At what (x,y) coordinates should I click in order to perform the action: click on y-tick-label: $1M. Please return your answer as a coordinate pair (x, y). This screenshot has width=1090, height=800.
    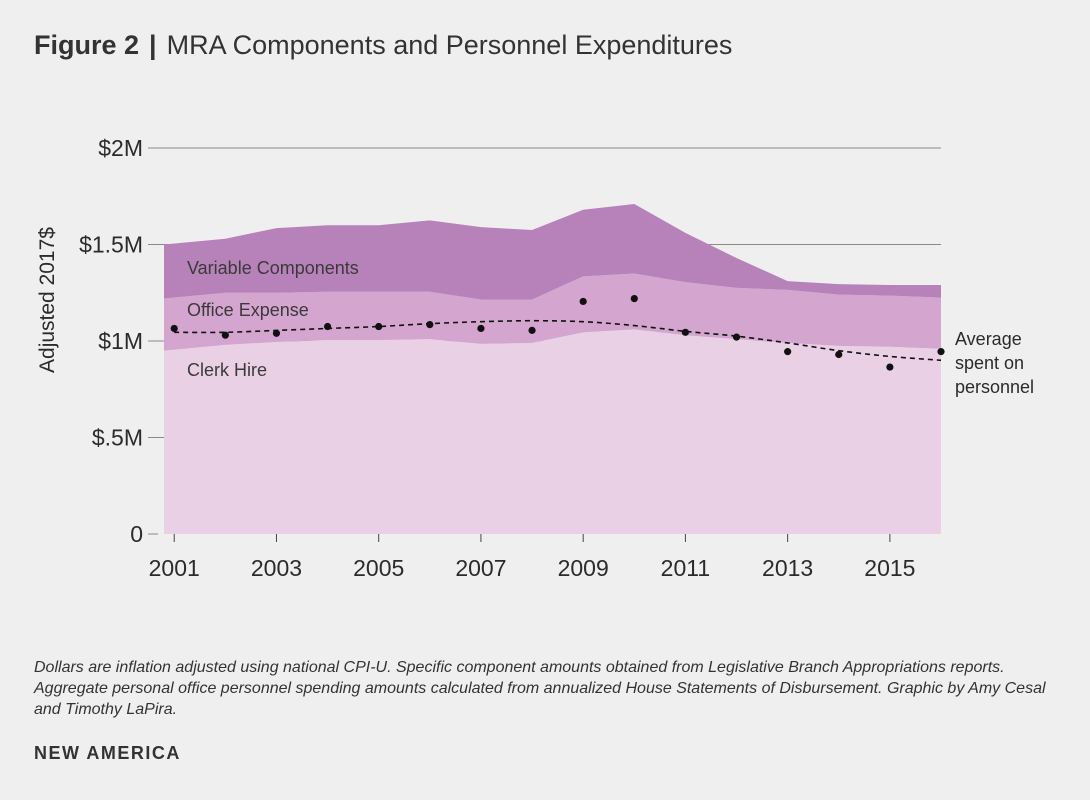
    Looking at the image, I should click on (120, 341).